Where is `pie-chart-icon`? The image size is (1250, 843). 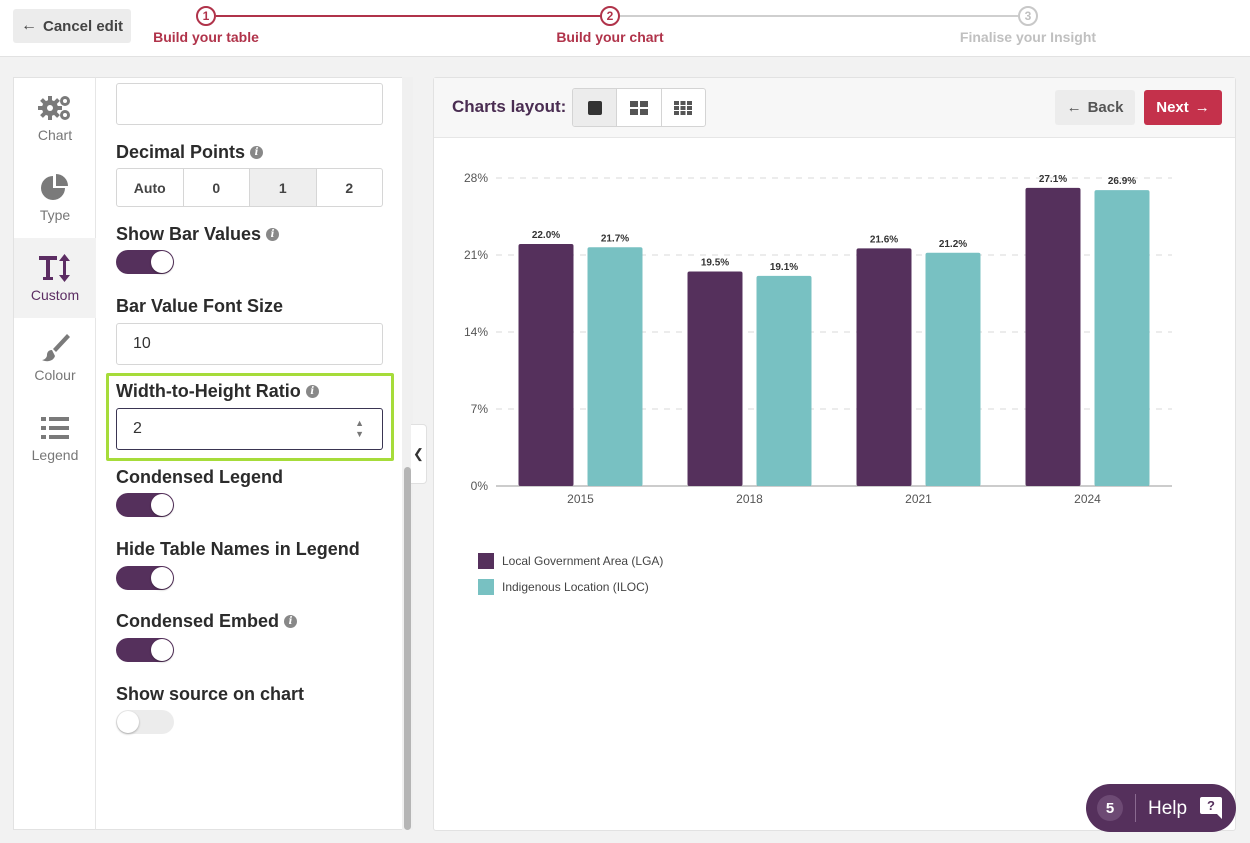 pie-chart-icon is located at coordinates (54, 187).